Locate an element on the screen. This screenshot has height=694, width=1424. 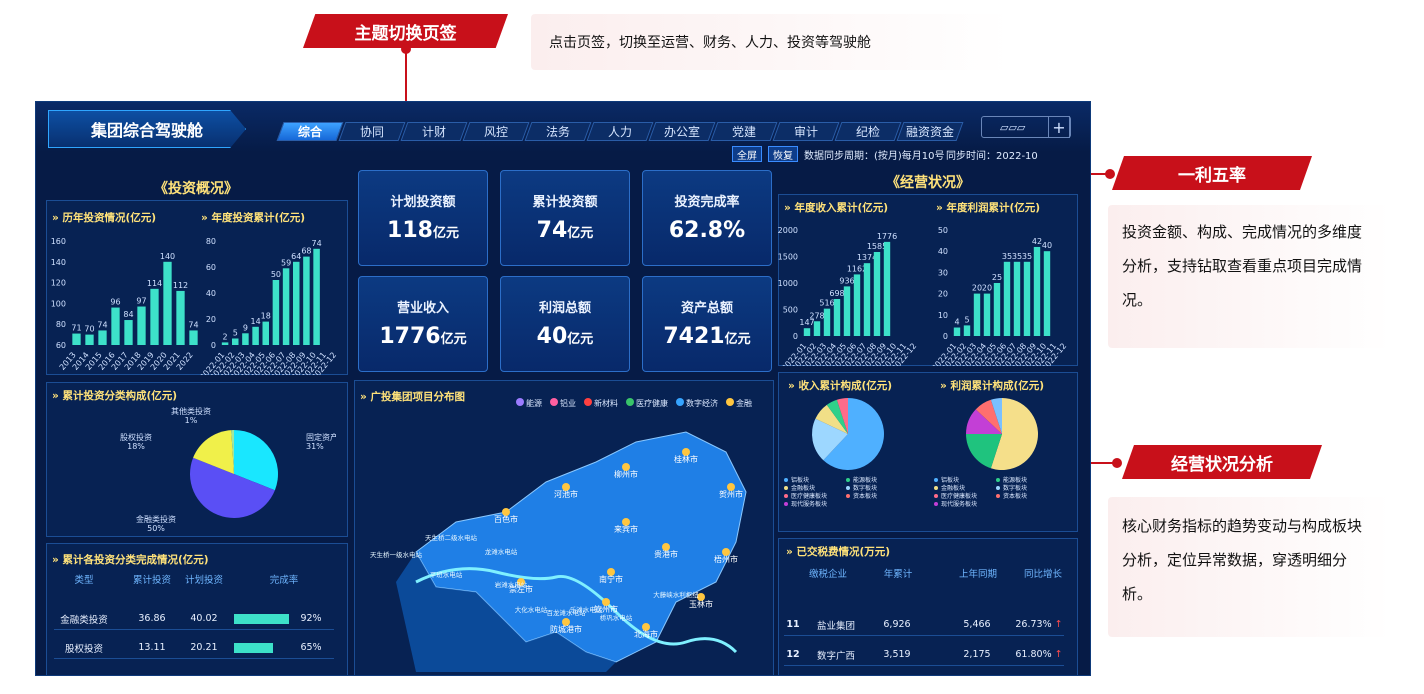
tab-0: 综合 is located at coordinates (310, 131).